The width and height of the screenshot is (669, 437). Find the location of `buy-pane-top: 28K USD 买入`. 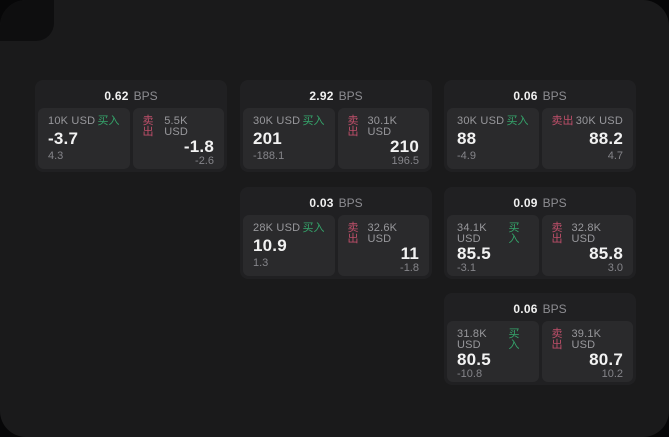

buy-pane-top: 28K USD 买入 is located at coordinates (289, 228).